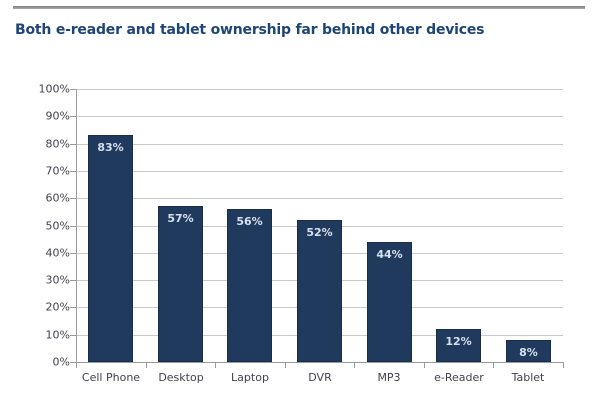 Image resolution: width=600 pixels, height=403 pixels. What do you see at coordinates (57, 280) in the screenshot?
I see `y-axis-tick-label: 30%` at bounding box center [57, 280].